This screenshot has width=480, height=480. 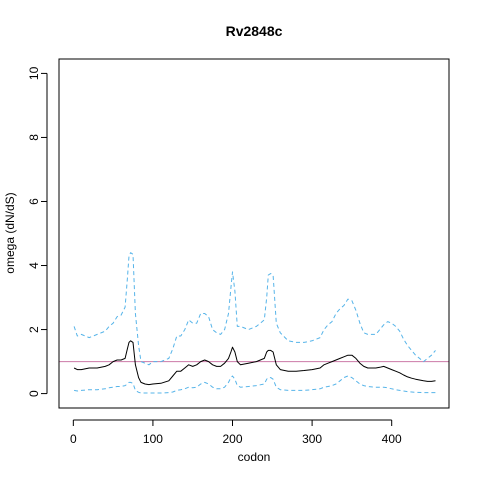 What do you see at coordinates (254, 363) in the screenshot?
I see `series-mean-line` at bounding box center [254, 363].